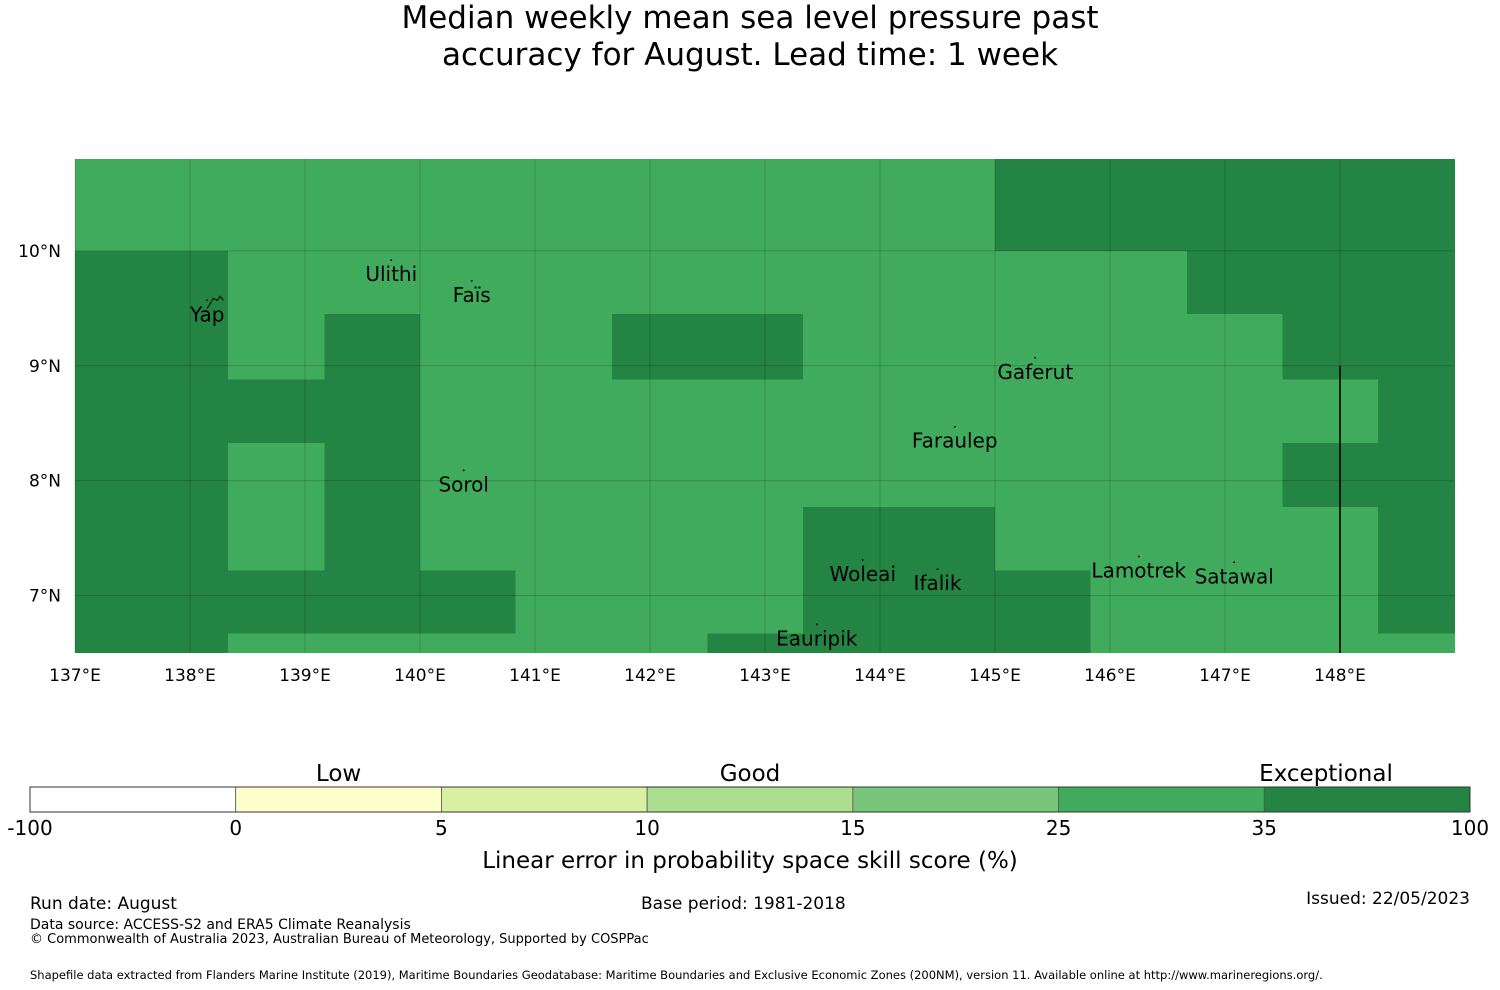  I want to click on longitude-tick-label: 137°E, so click(75, 676).